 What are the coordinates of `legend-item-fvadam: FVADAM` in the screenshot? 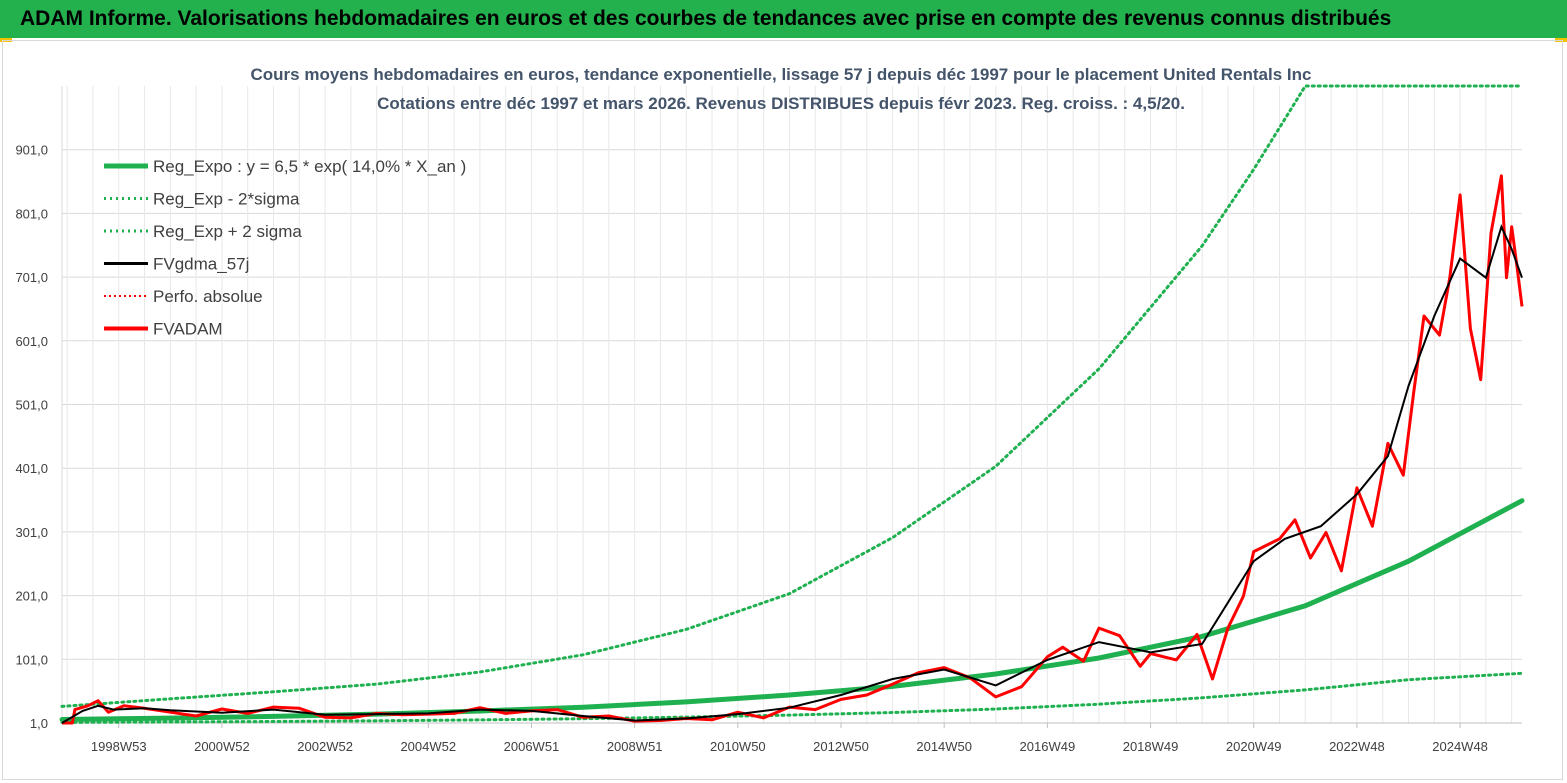 It's located at (163, 329).